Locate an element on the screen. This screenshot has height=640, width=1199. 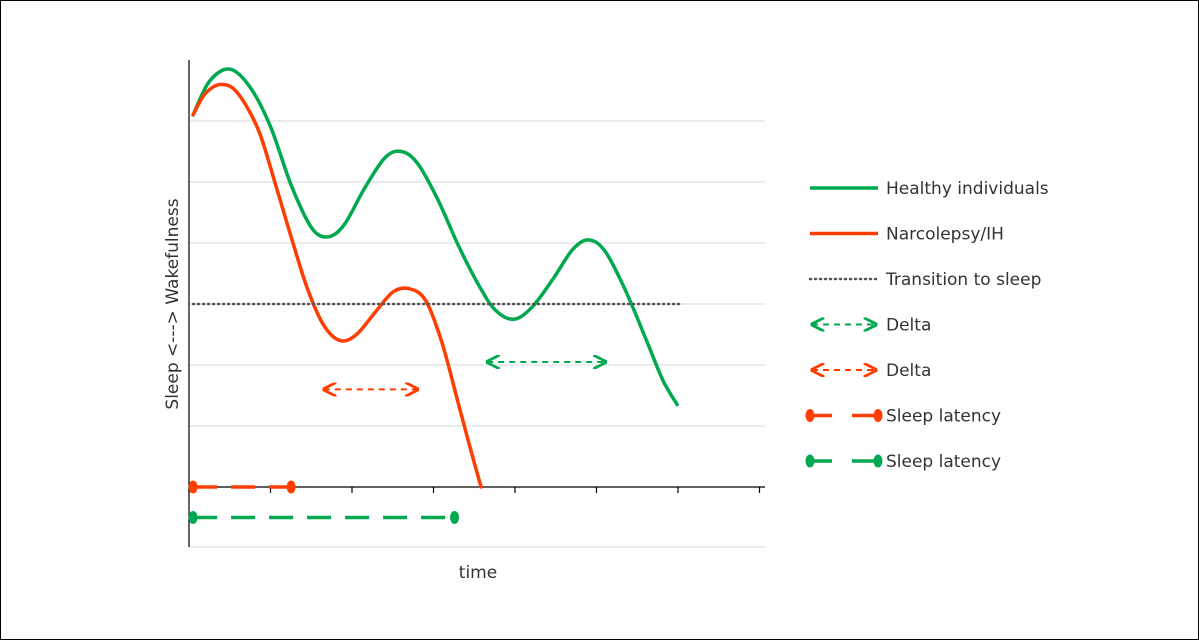
legend-item: Narcolepsy/IH is located at coordinates (907, 235).